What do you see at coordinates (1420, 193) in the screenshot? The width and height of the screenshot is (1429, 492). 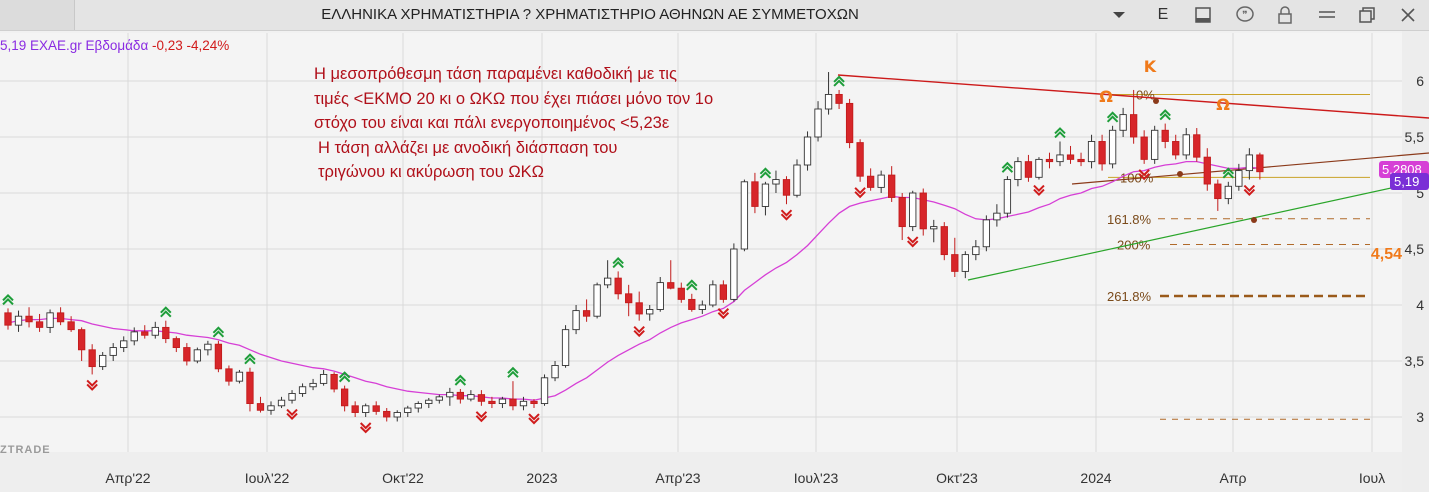 I see `y-tick-label: 5` at bounding box center [1420, 193].